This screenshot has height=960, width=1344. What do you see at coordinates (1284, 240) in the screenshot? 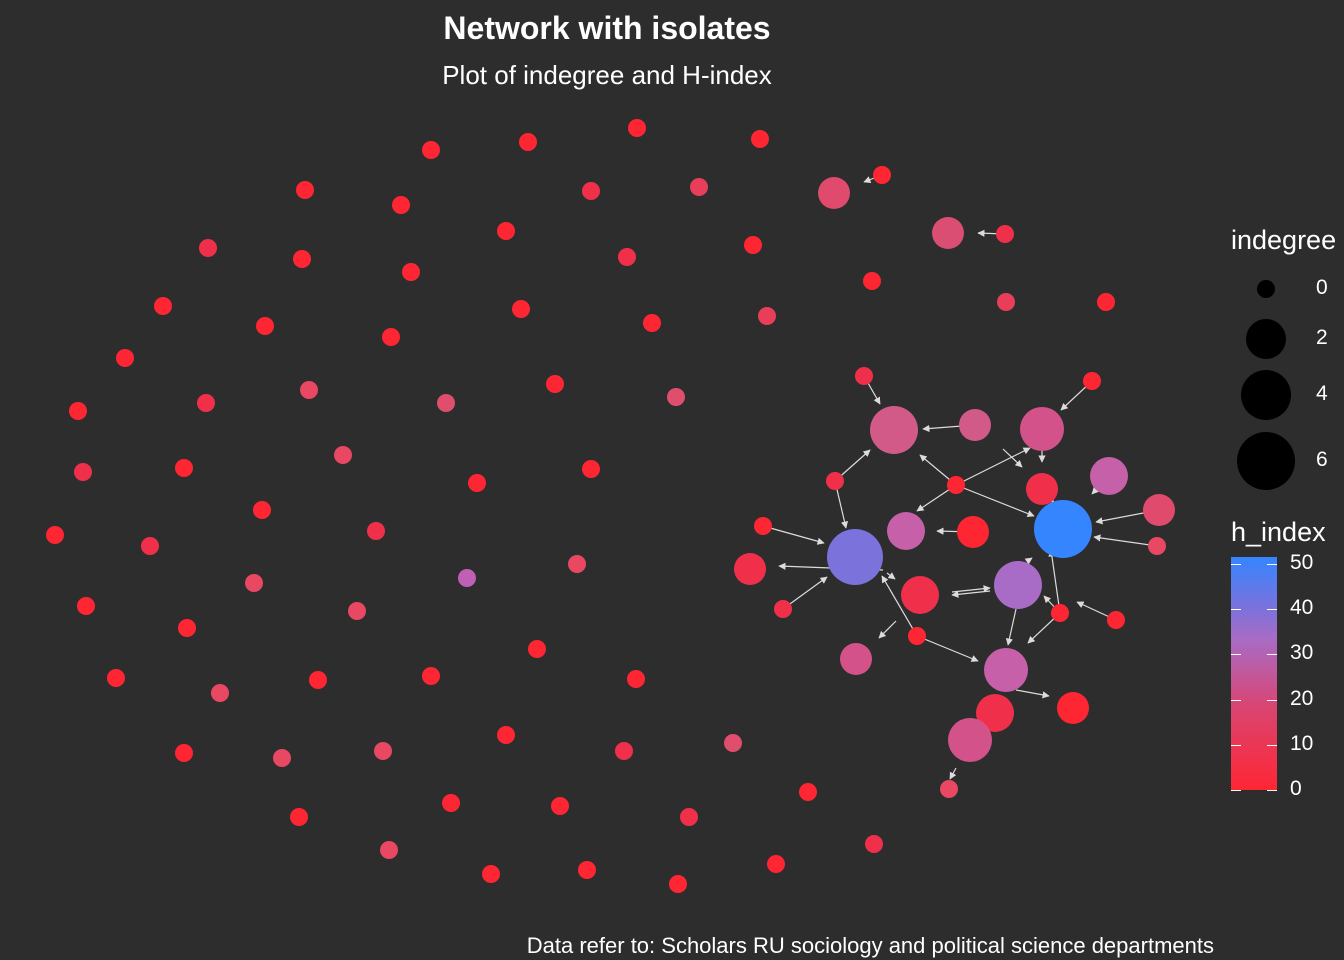
I see `size-legend-title: indegree` at bounding box center [1284, 240].